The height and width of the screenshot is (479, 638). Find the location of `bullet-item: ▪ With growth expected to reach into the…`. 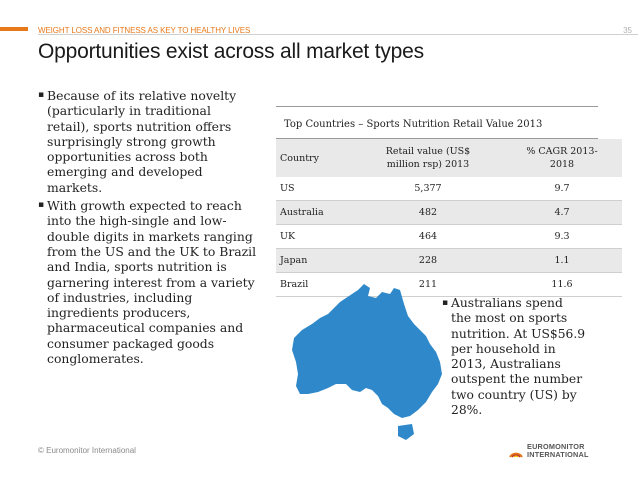

bullet-item: ▪ With growth expected to reach into the… is located at coordinates (150, 282).